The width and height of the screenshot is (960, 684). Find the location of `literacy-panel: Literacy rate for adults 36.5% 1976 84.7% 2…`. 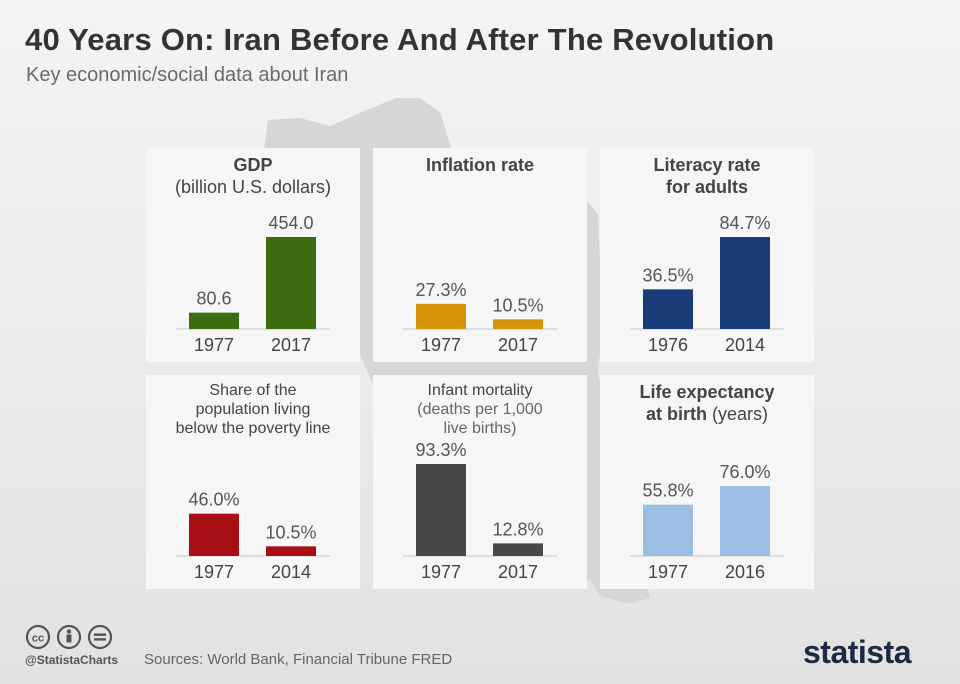

literacy-panel: Literacy rate for adults 36.5% 1976 84.7% 2… is located at coordinates (707, 255).